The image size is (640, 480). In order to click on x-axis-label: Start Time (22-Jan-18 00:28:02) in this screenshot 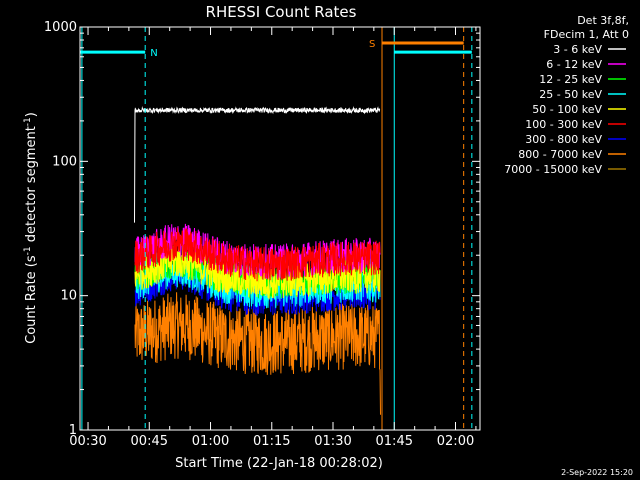, I will do `click(279, 463)`.